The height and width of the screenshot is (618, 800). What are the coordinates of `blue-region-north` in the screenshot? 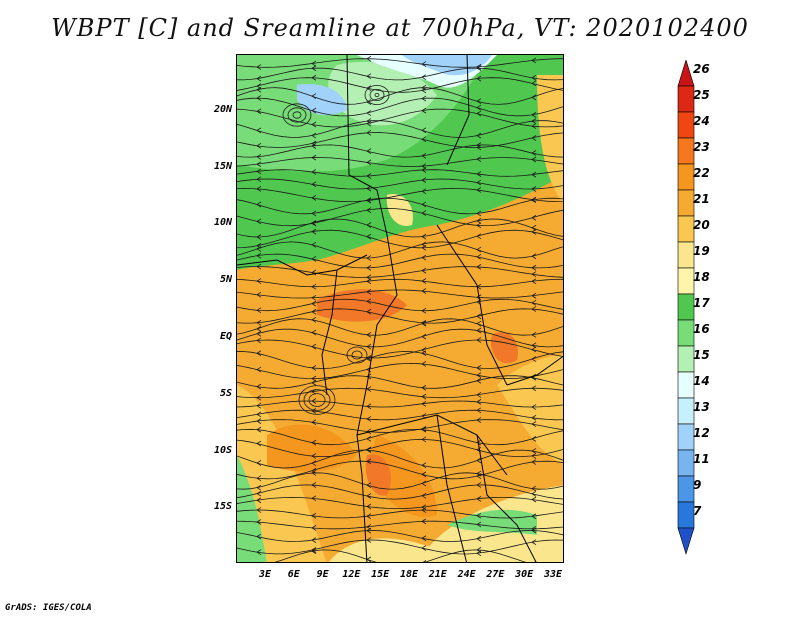 It's located at (447, 65).